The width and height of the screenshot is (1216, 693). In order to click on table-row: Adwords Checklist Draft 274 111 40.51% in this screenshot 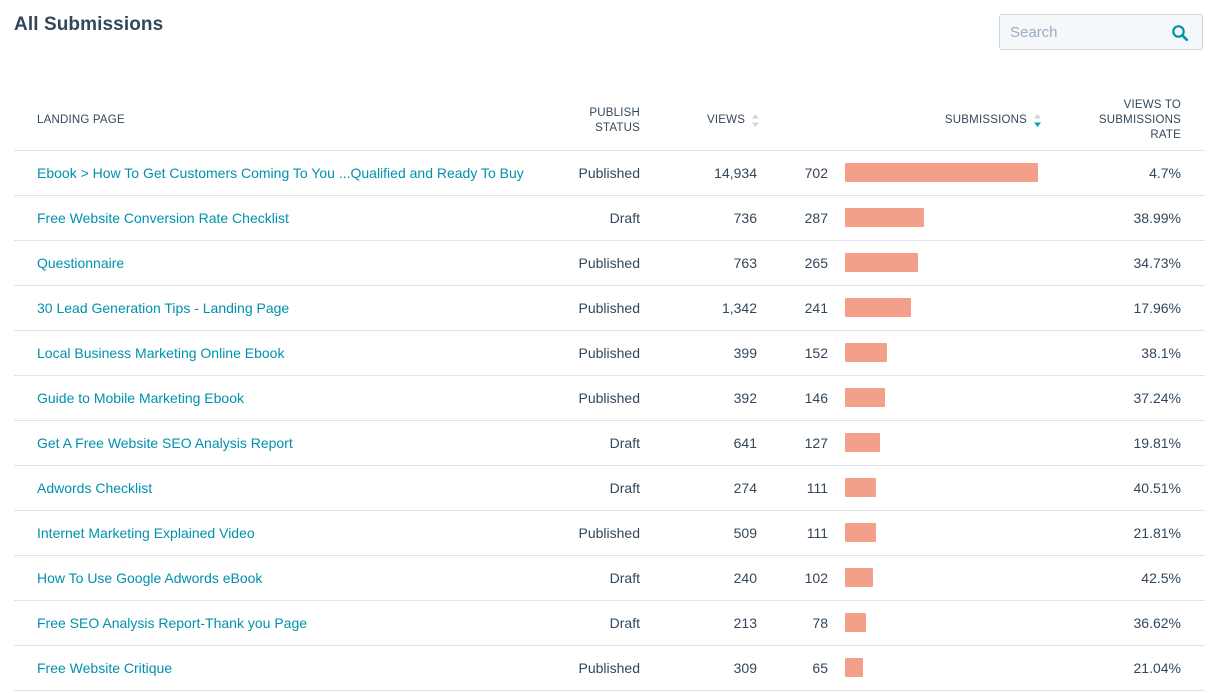, I will do `click(609, 488)`.